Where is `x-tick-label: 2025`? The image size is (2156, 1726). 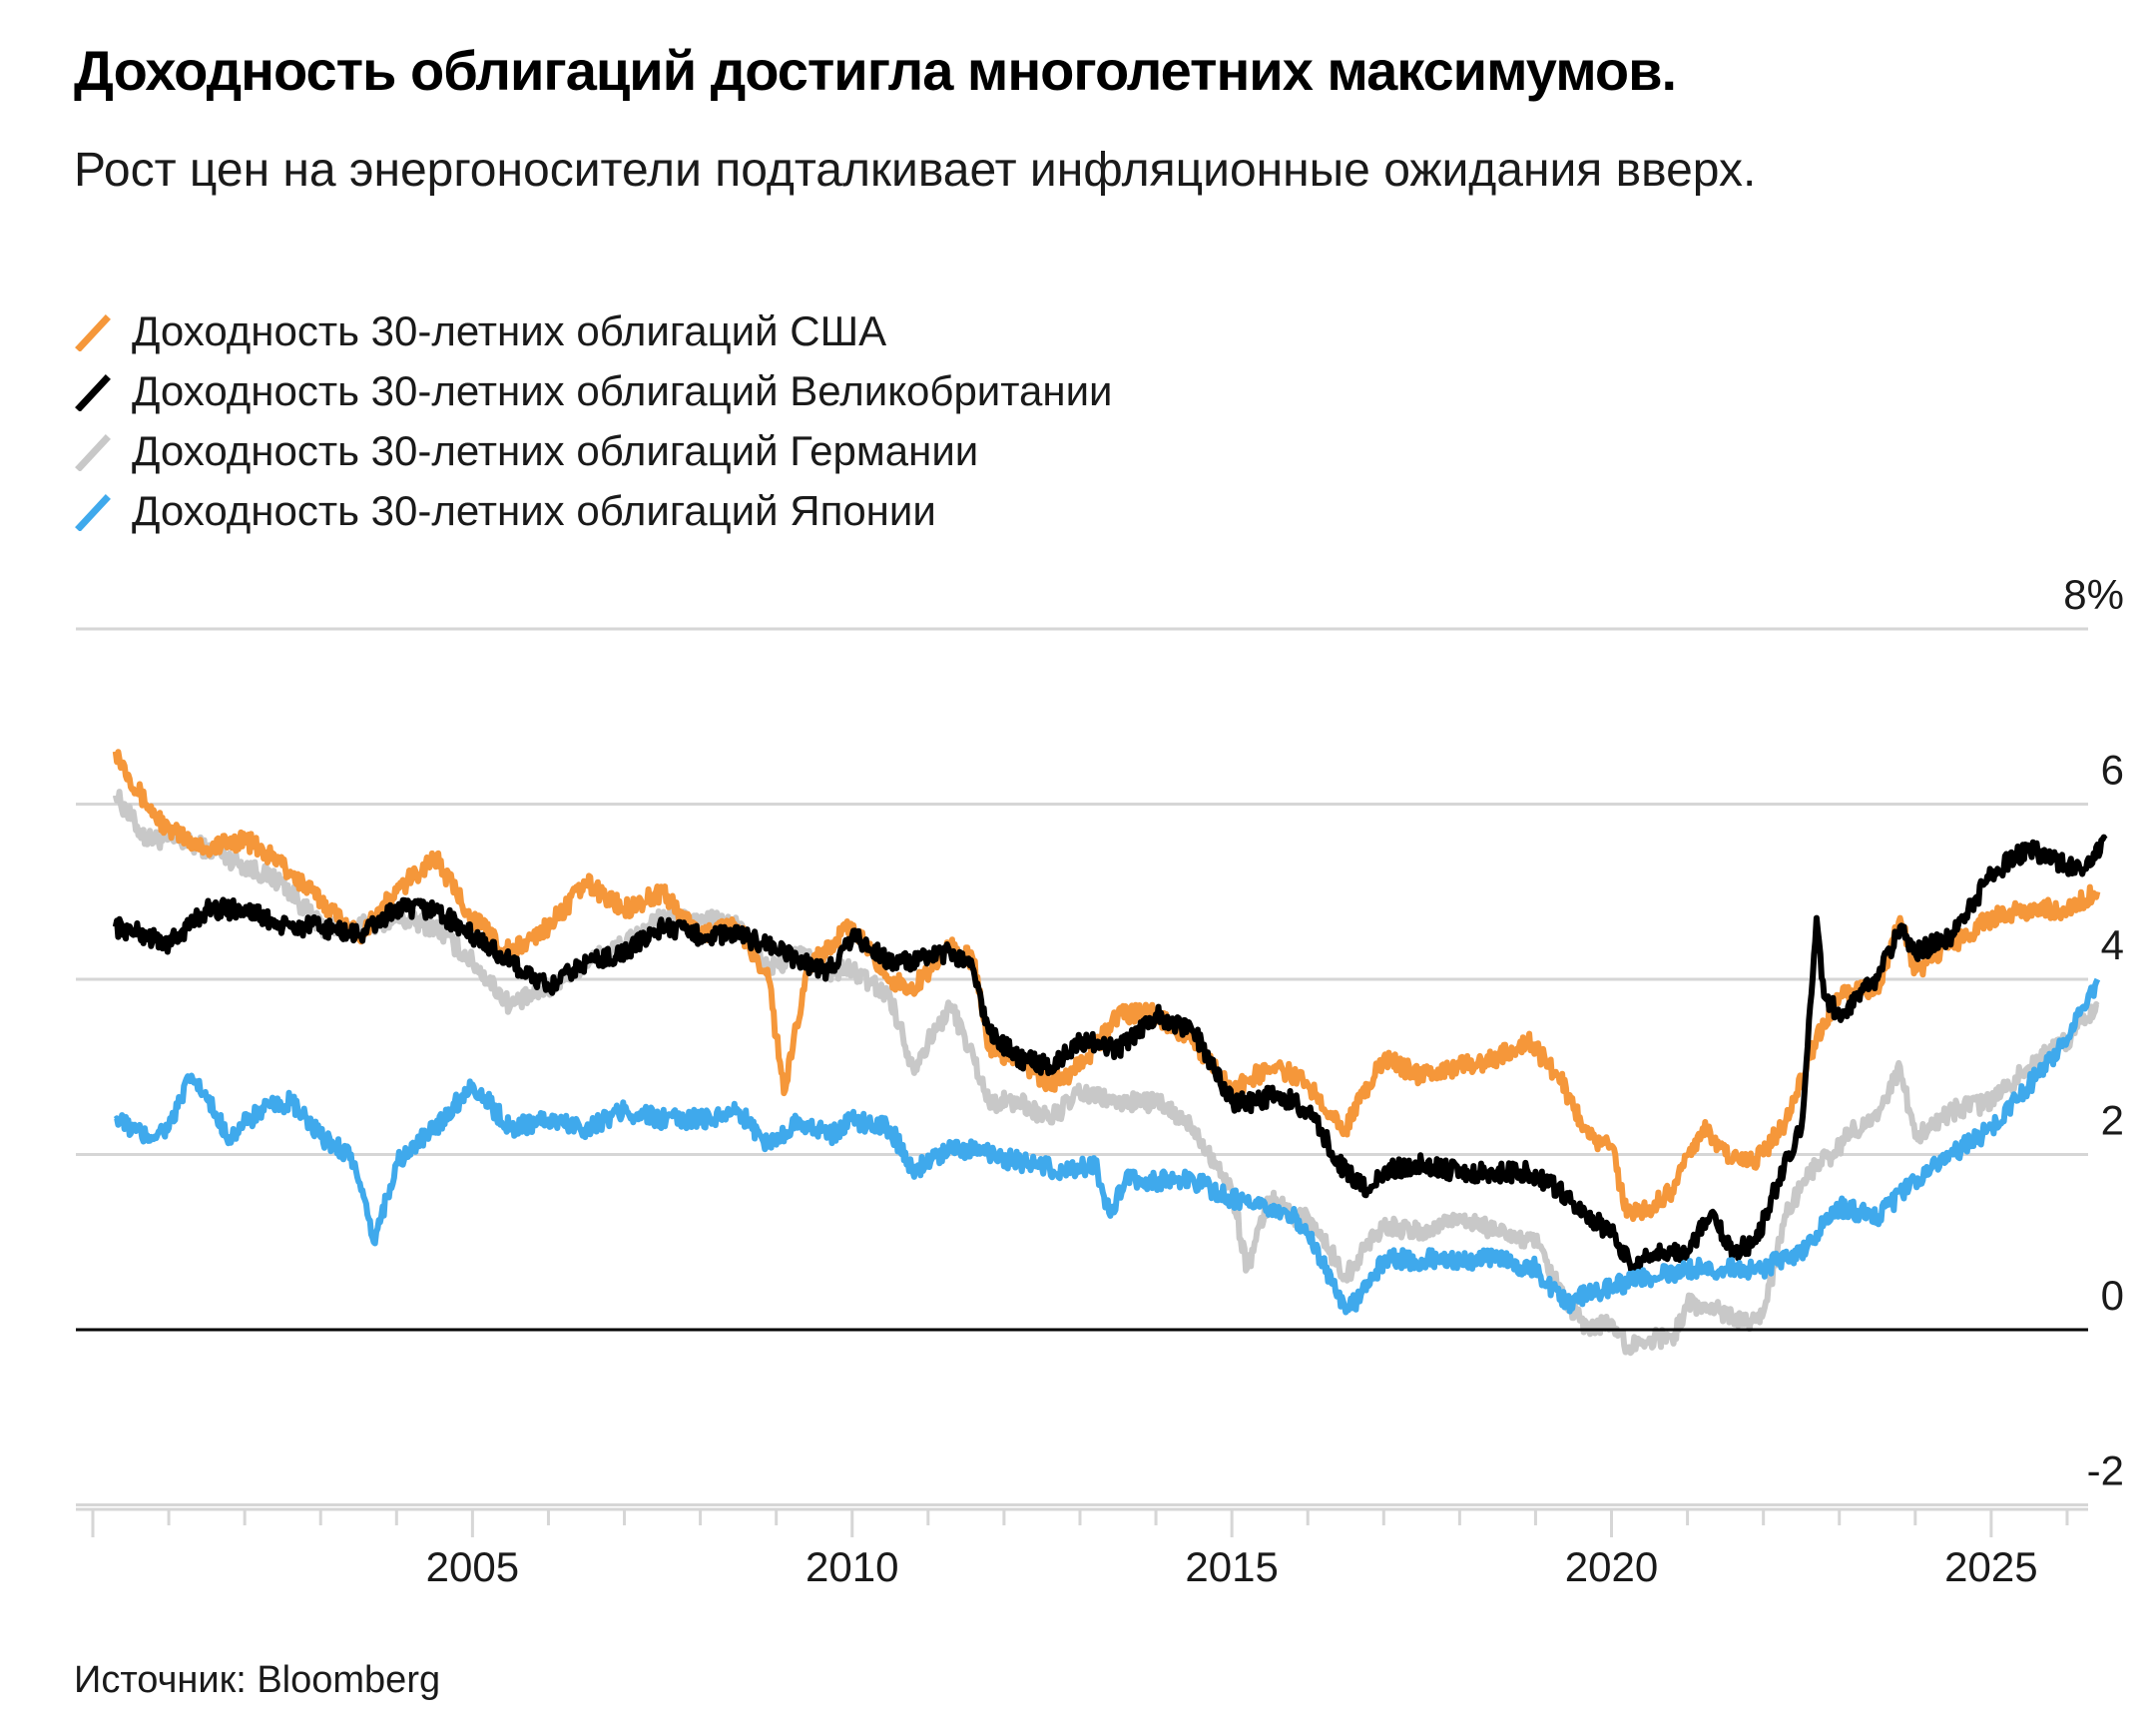 x-tick-label: 2025 is located at coordinates (1990, 1567).